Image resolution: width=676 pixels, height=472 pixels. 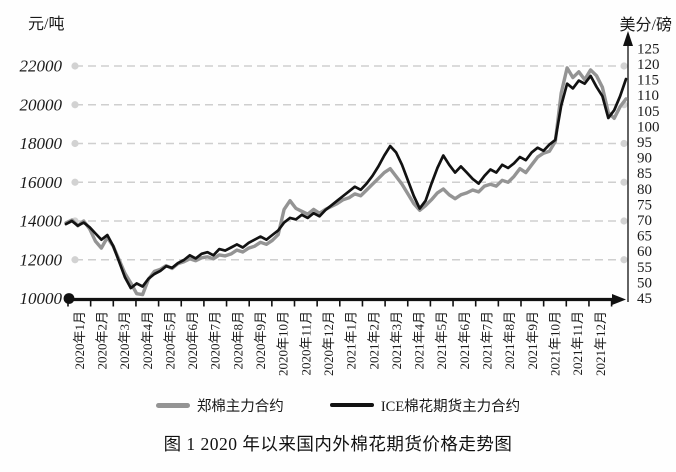 I want to click on origin-dot, so click(x=69, y=298).